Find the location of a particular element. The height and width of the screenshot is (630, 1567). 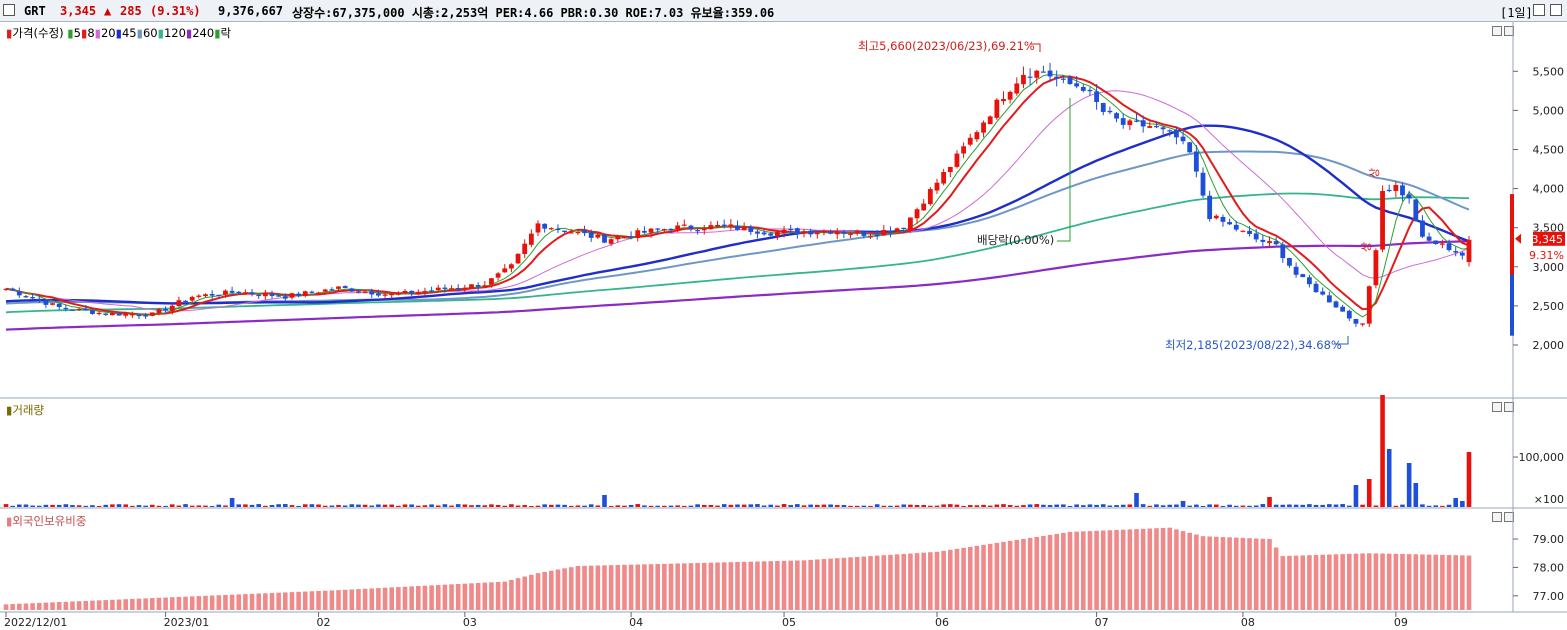

window-check-icon is located at coordinates (9, 10).